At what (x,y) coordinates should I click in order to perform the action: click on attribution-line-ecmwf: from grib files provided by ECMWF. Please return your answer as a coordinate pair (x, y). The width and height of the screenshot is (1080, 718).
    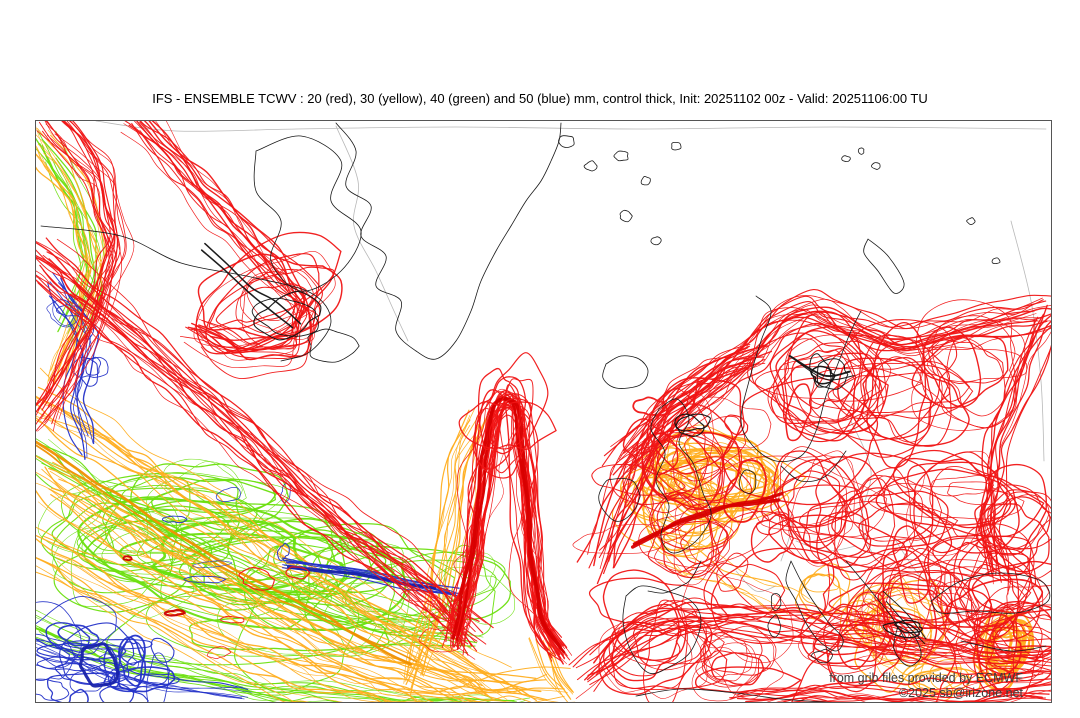
    Looking at the image, I should click on (926, 678).